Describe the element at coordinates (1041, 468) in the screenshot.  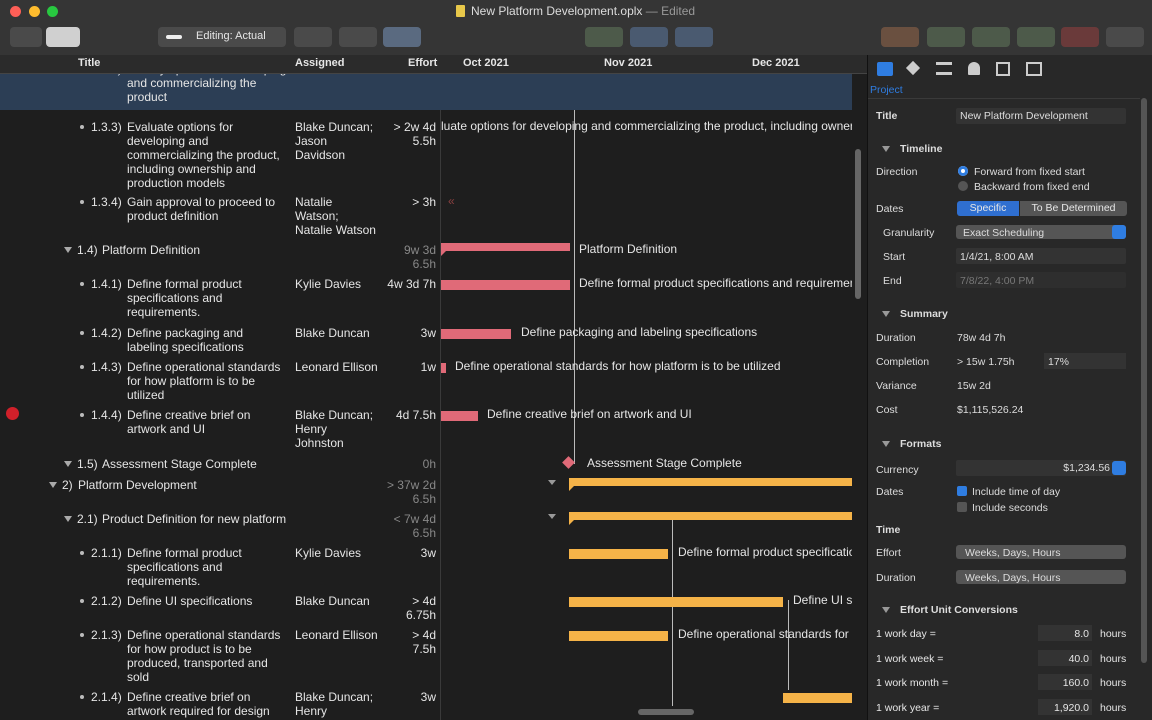
I see `currency-field` at that location.